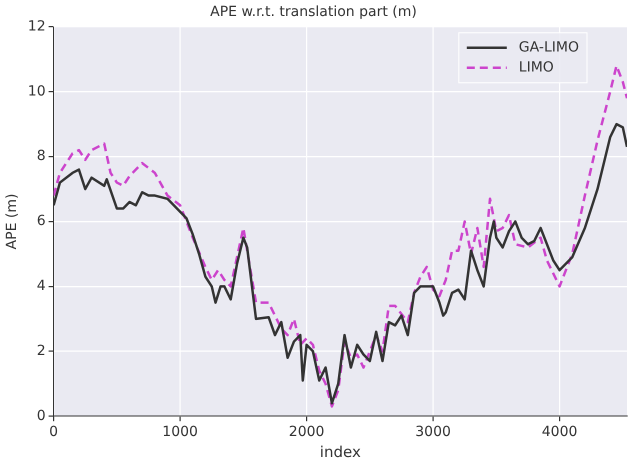 This screenshot has height=462, width=632. Describe the element at coordinates (313, 12) in the screenshot. I see `chart-title: APE w.r.t. translation part (m)` at that location.